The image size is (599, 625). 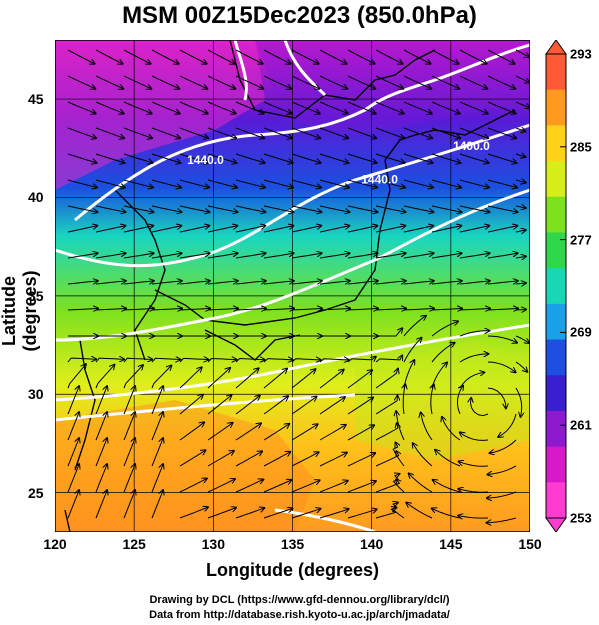 I want to click on x-tick-label: 125, so click(x=134, y=544).